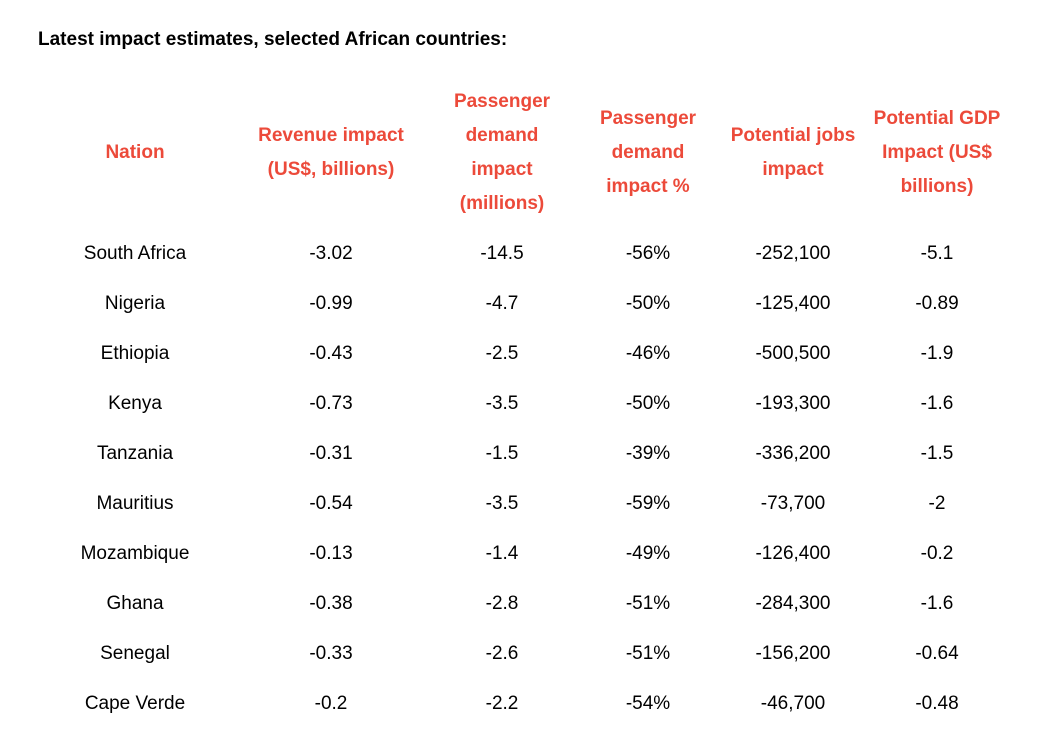 Image resolution: width=1062 pixels, height=752 pixels. I want to click on table-cell-revenue: -0.99, so click(331, 303).